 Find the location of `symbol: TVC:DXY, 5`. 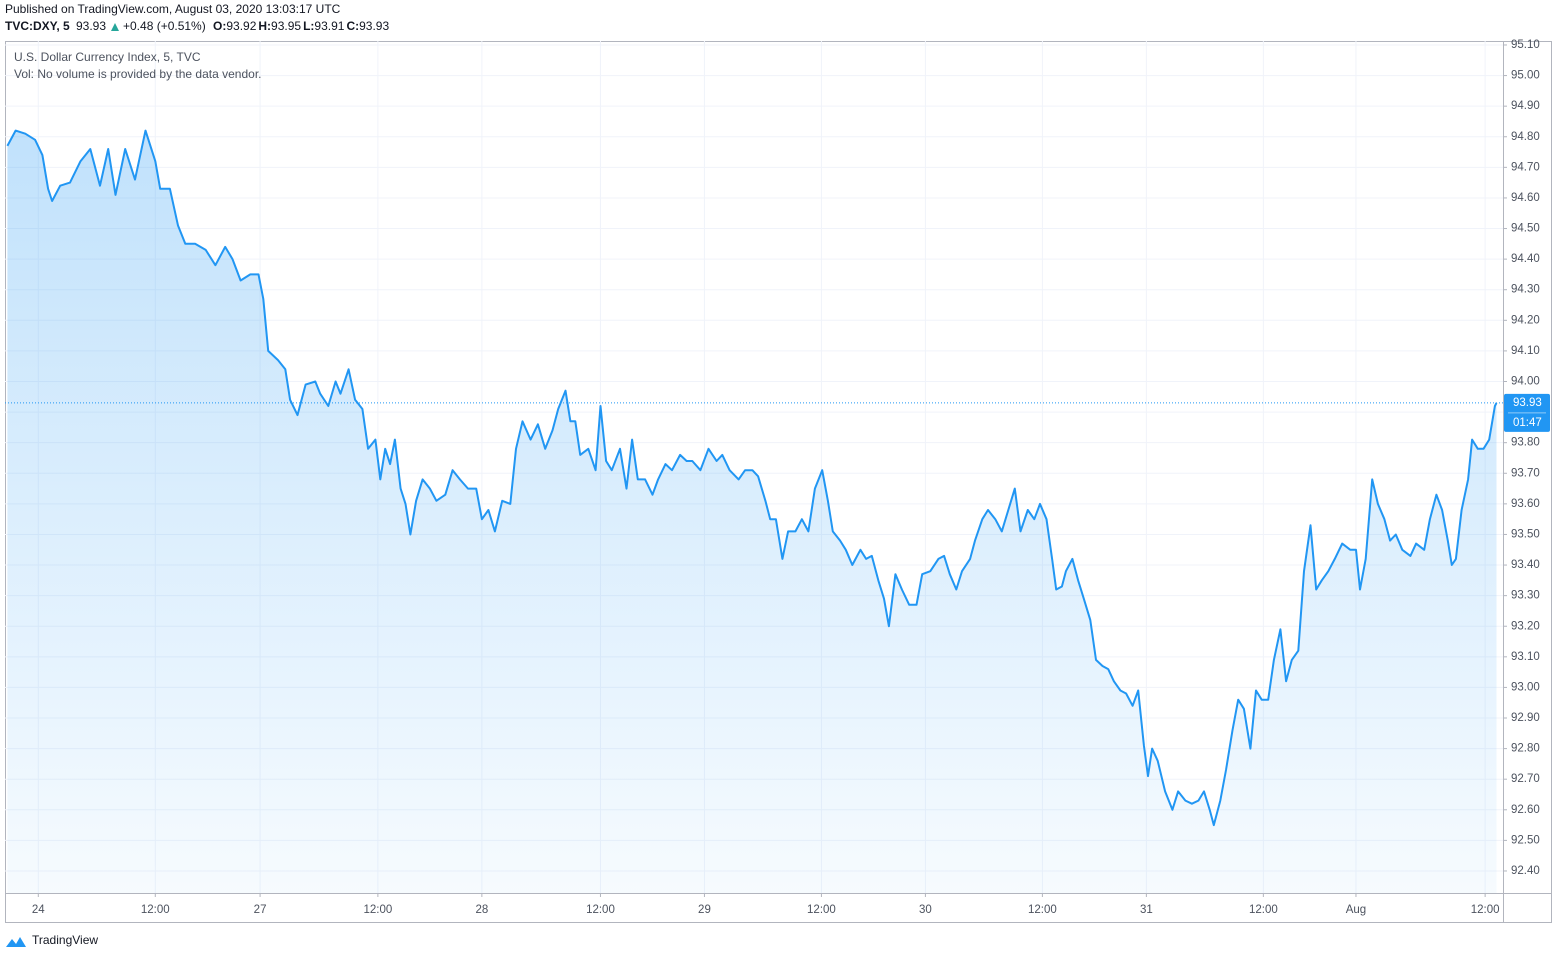

symbol: TVC:DXY, 5 is located at coordinates (37, 26).